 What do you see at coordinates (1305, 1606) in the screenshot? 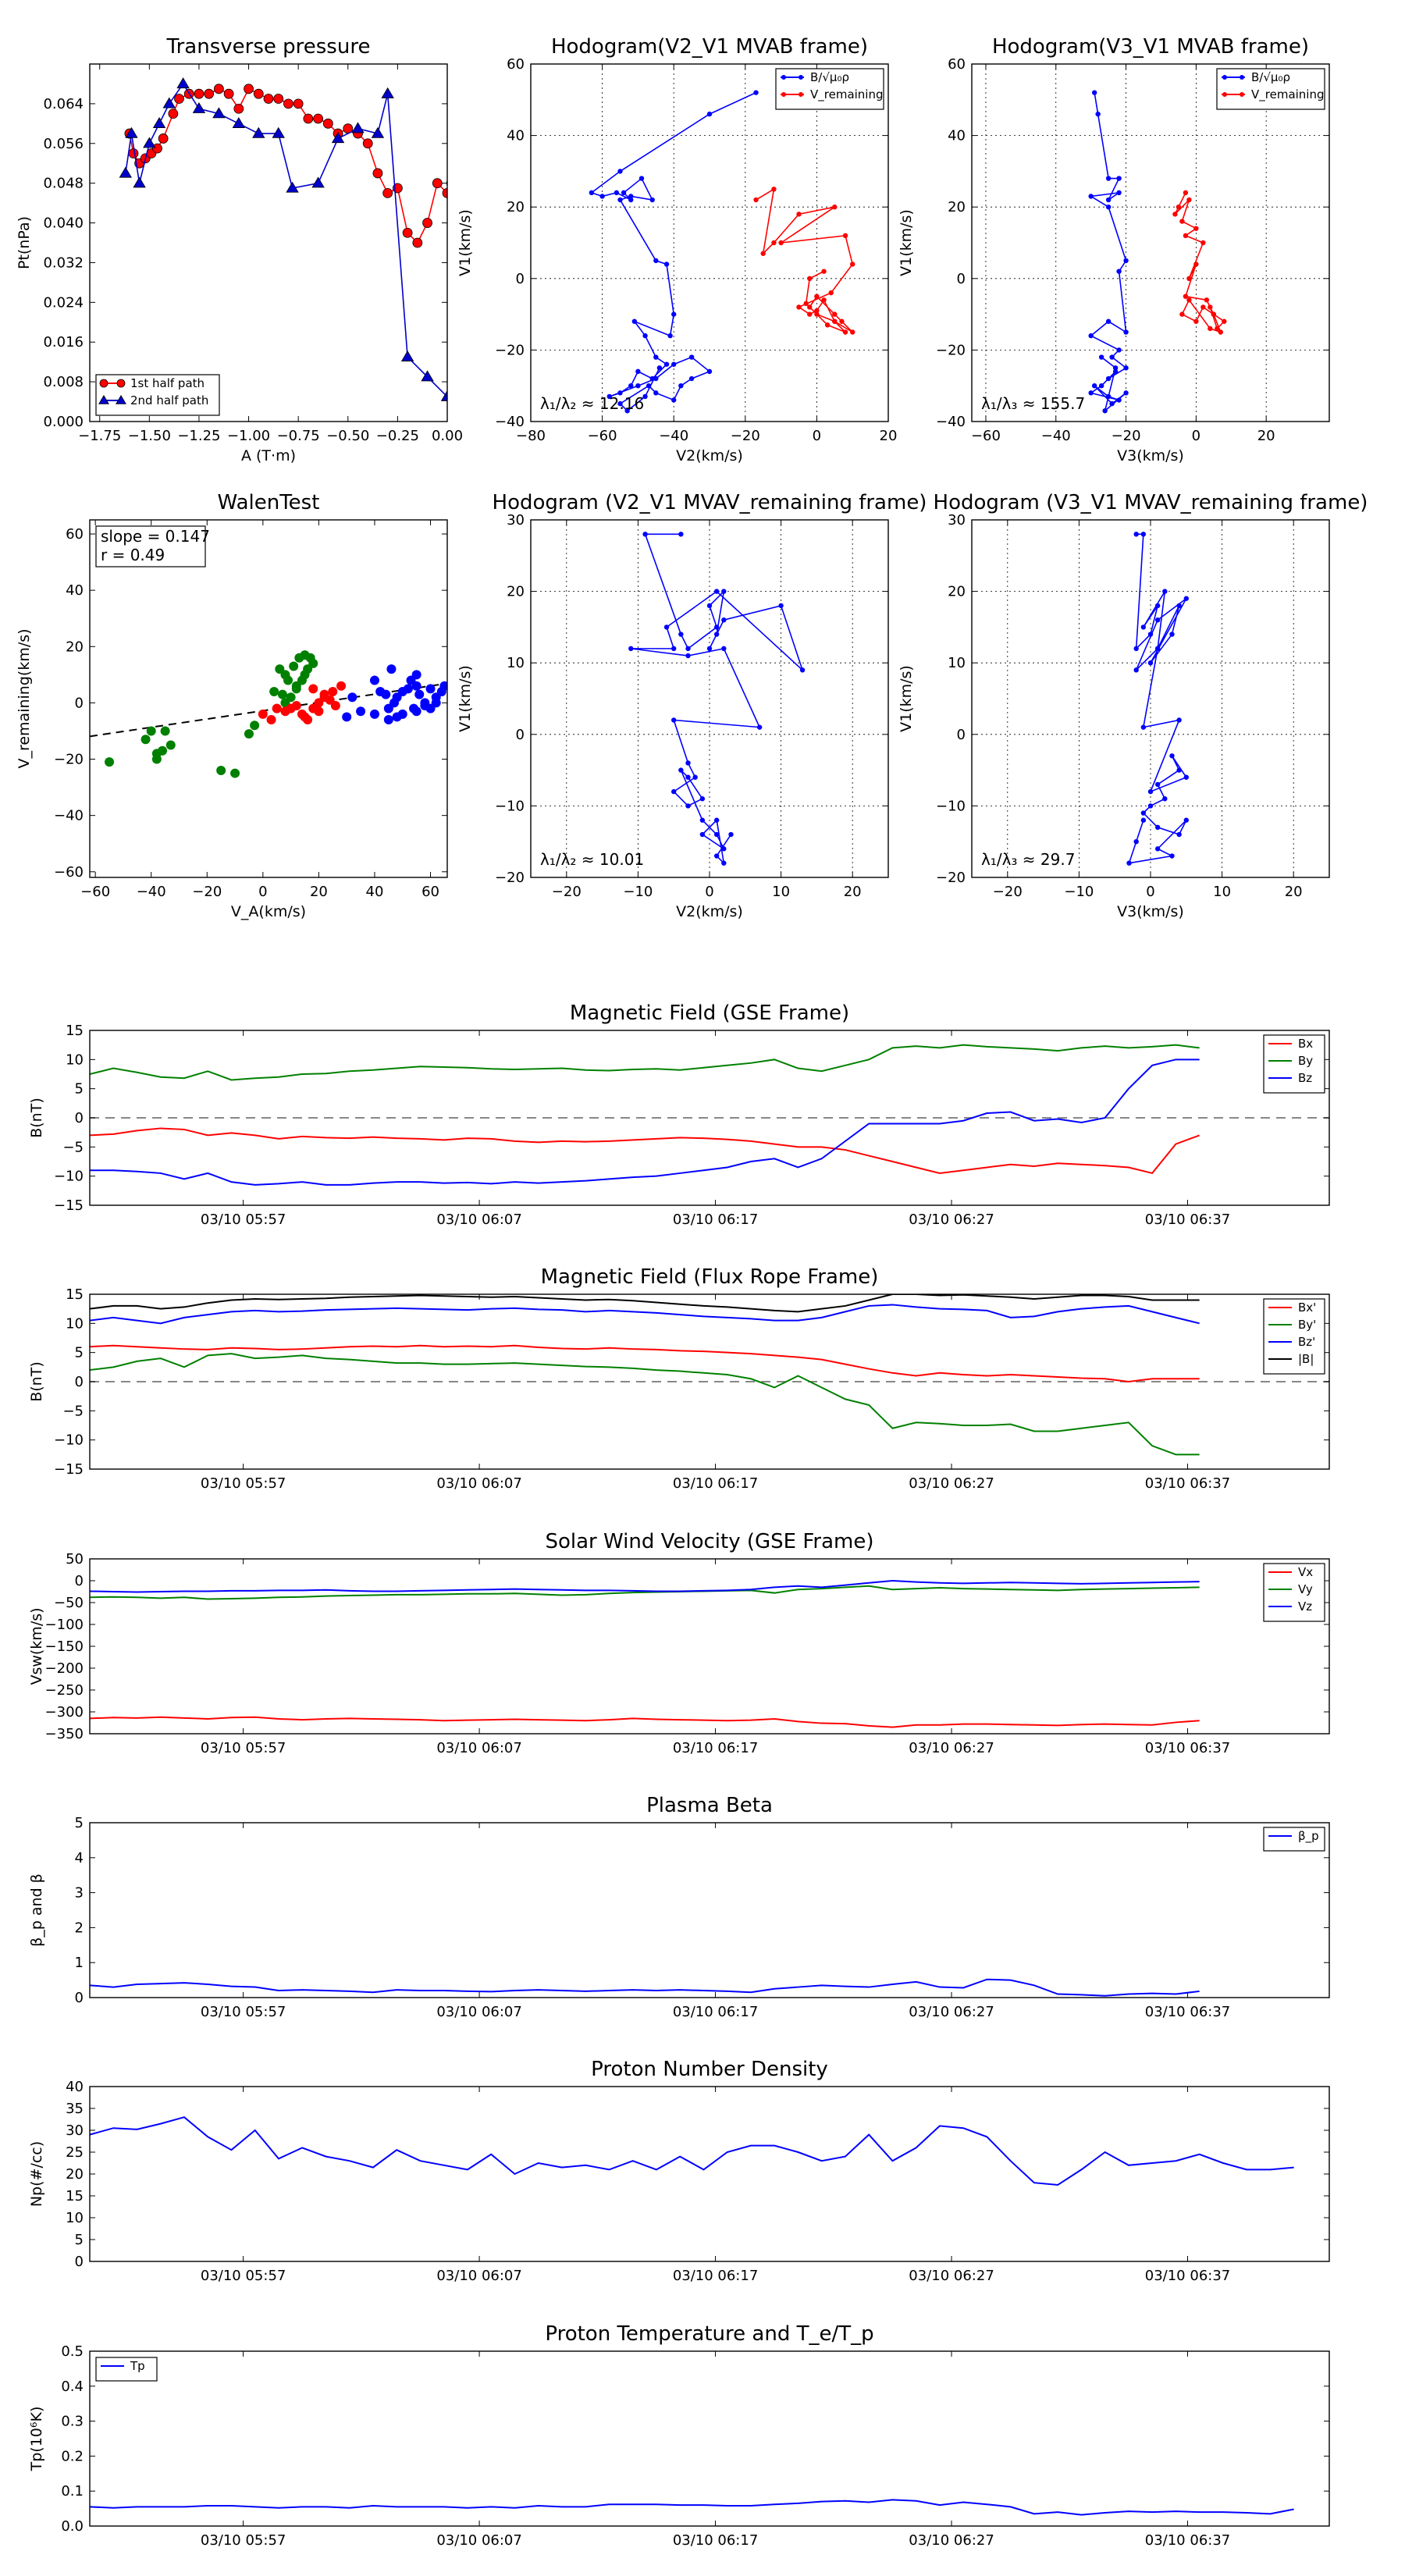
I see `legend-label: Vz` at bounding box center [1305, 1606].